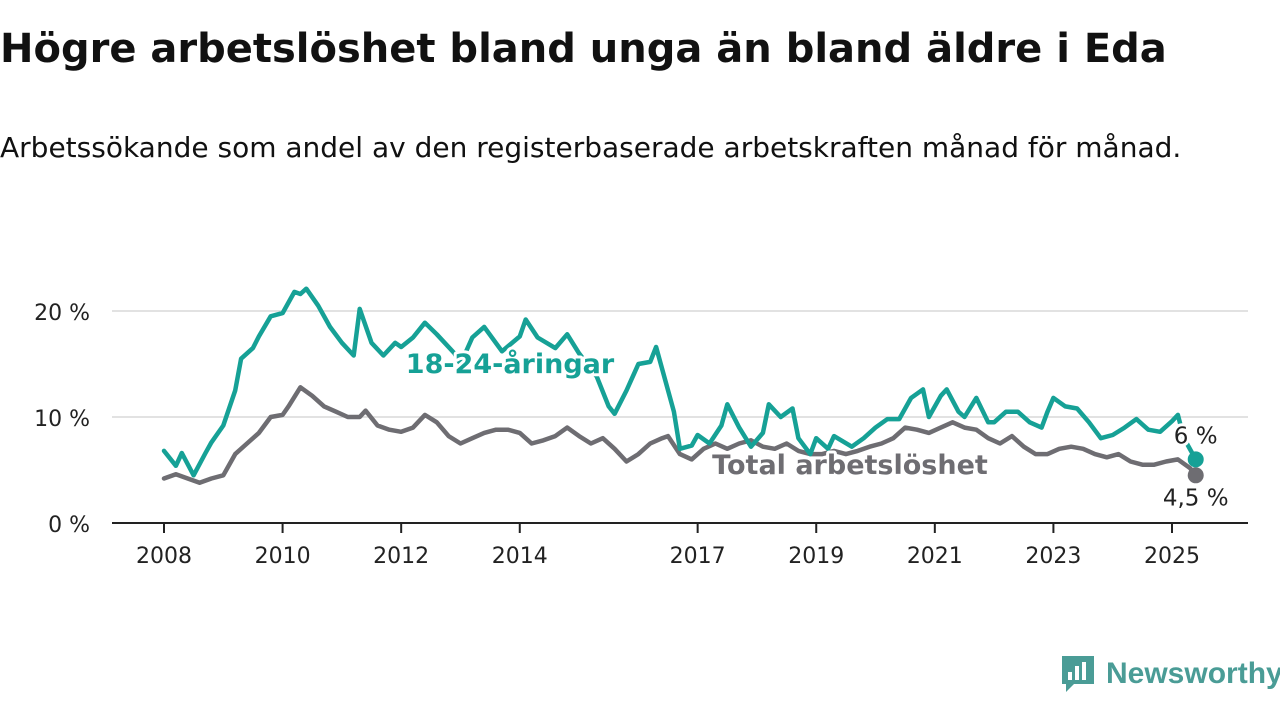 This screenshot has height=720, width=1280. Describe the element at coordinates (680, 364) in the screenshot. I see `gridlines` at that location.